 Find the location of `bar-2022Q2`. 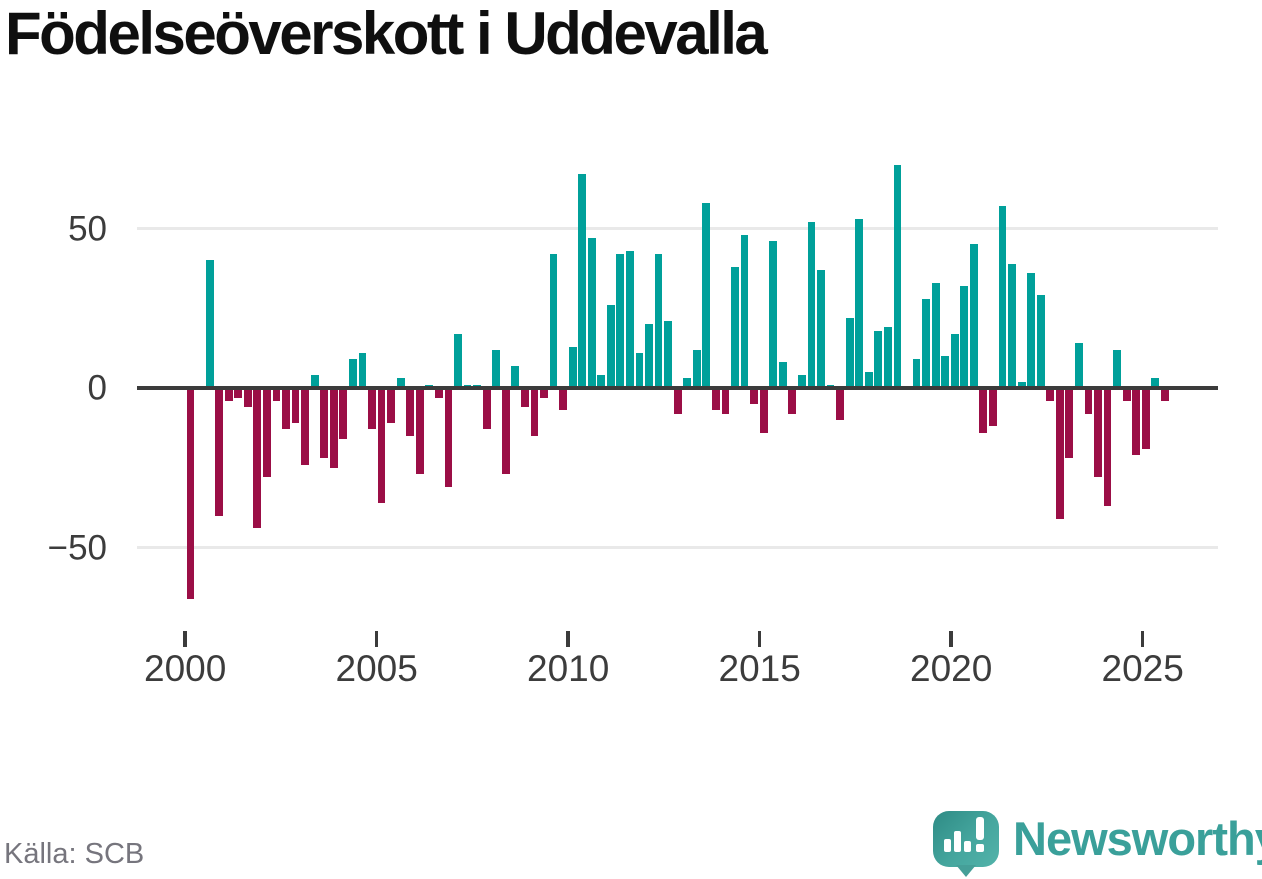

bar-2022Q2 is located at coordinates (1040, 341).